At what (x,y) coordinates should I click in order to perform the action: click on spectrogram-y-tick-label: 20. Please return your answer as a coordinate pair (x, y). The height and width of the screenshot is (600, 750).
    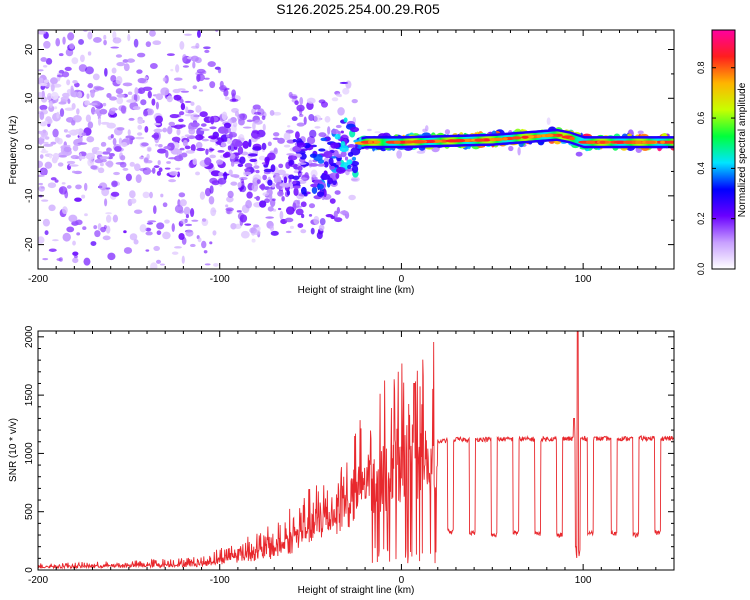
    Looking at the image, I should click on (29, 50).